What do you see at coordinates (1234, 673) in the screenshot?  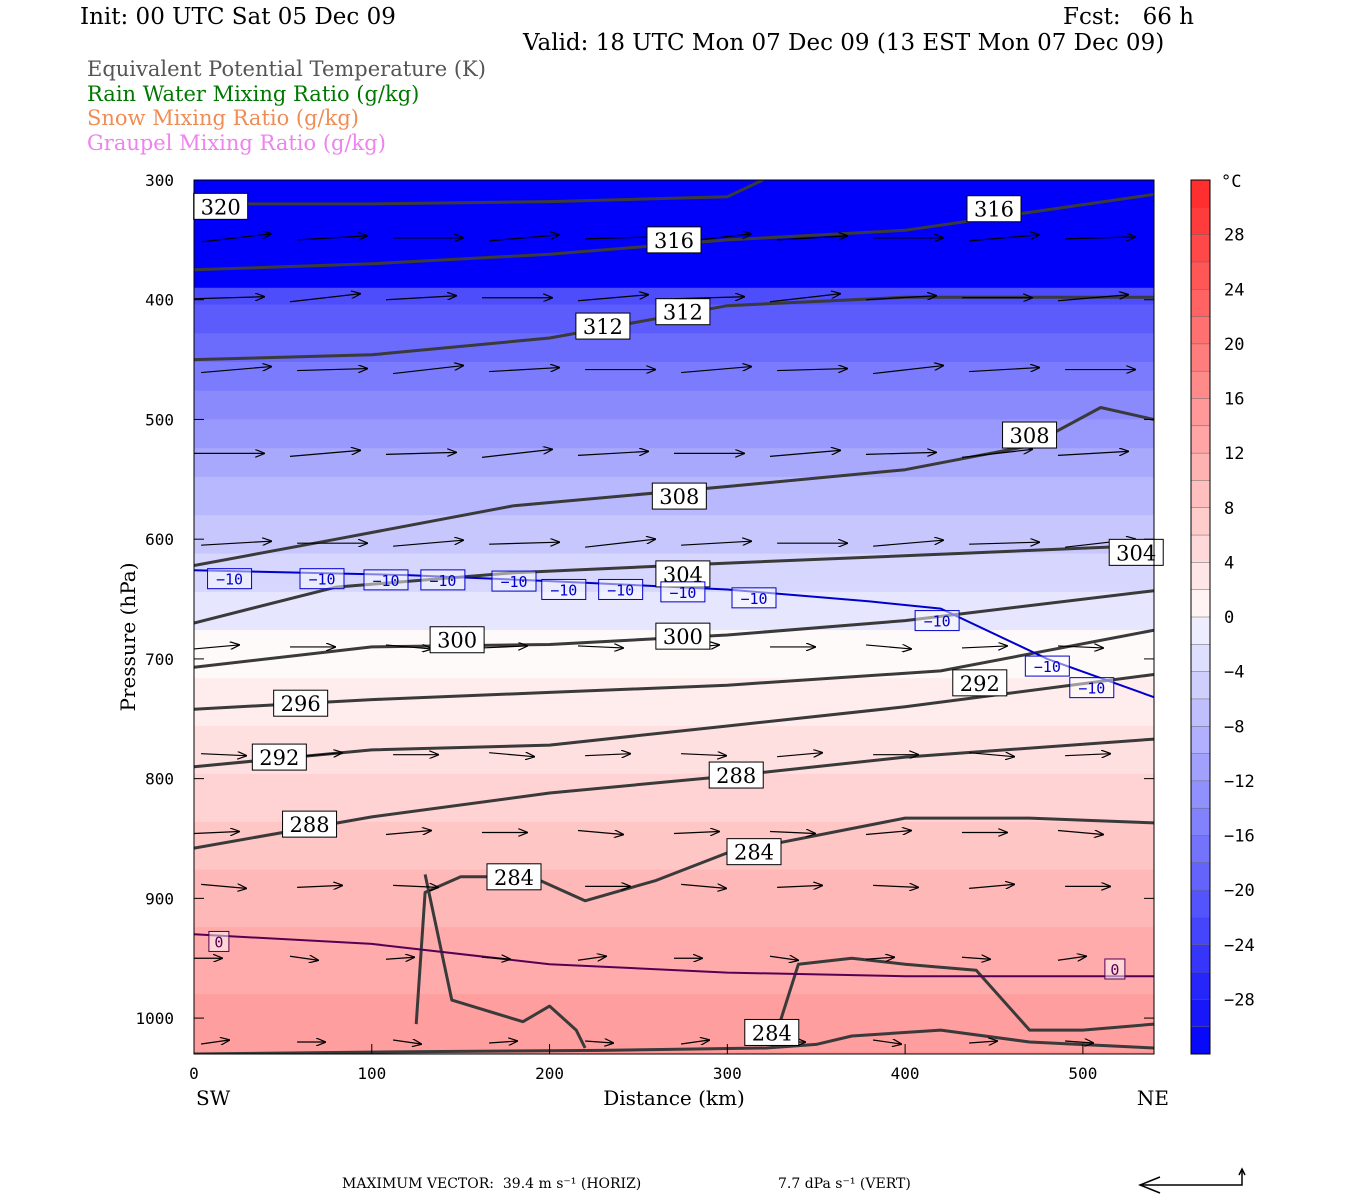 I see `colorbar-label: −4` at bounding box center [1234, 673].